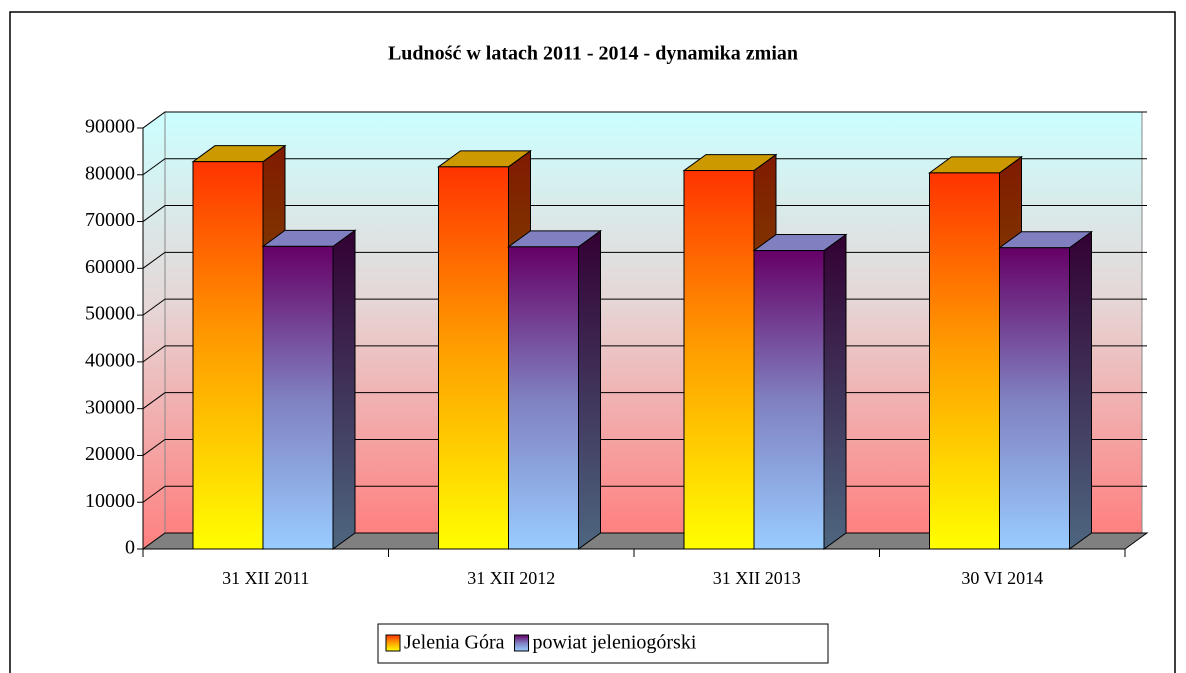 The image size is (1186, 673). What do you see at coordinates (110, 501) in the screenshot?
I see `y-tick-label: 10000` at bounding box center [110, 501].